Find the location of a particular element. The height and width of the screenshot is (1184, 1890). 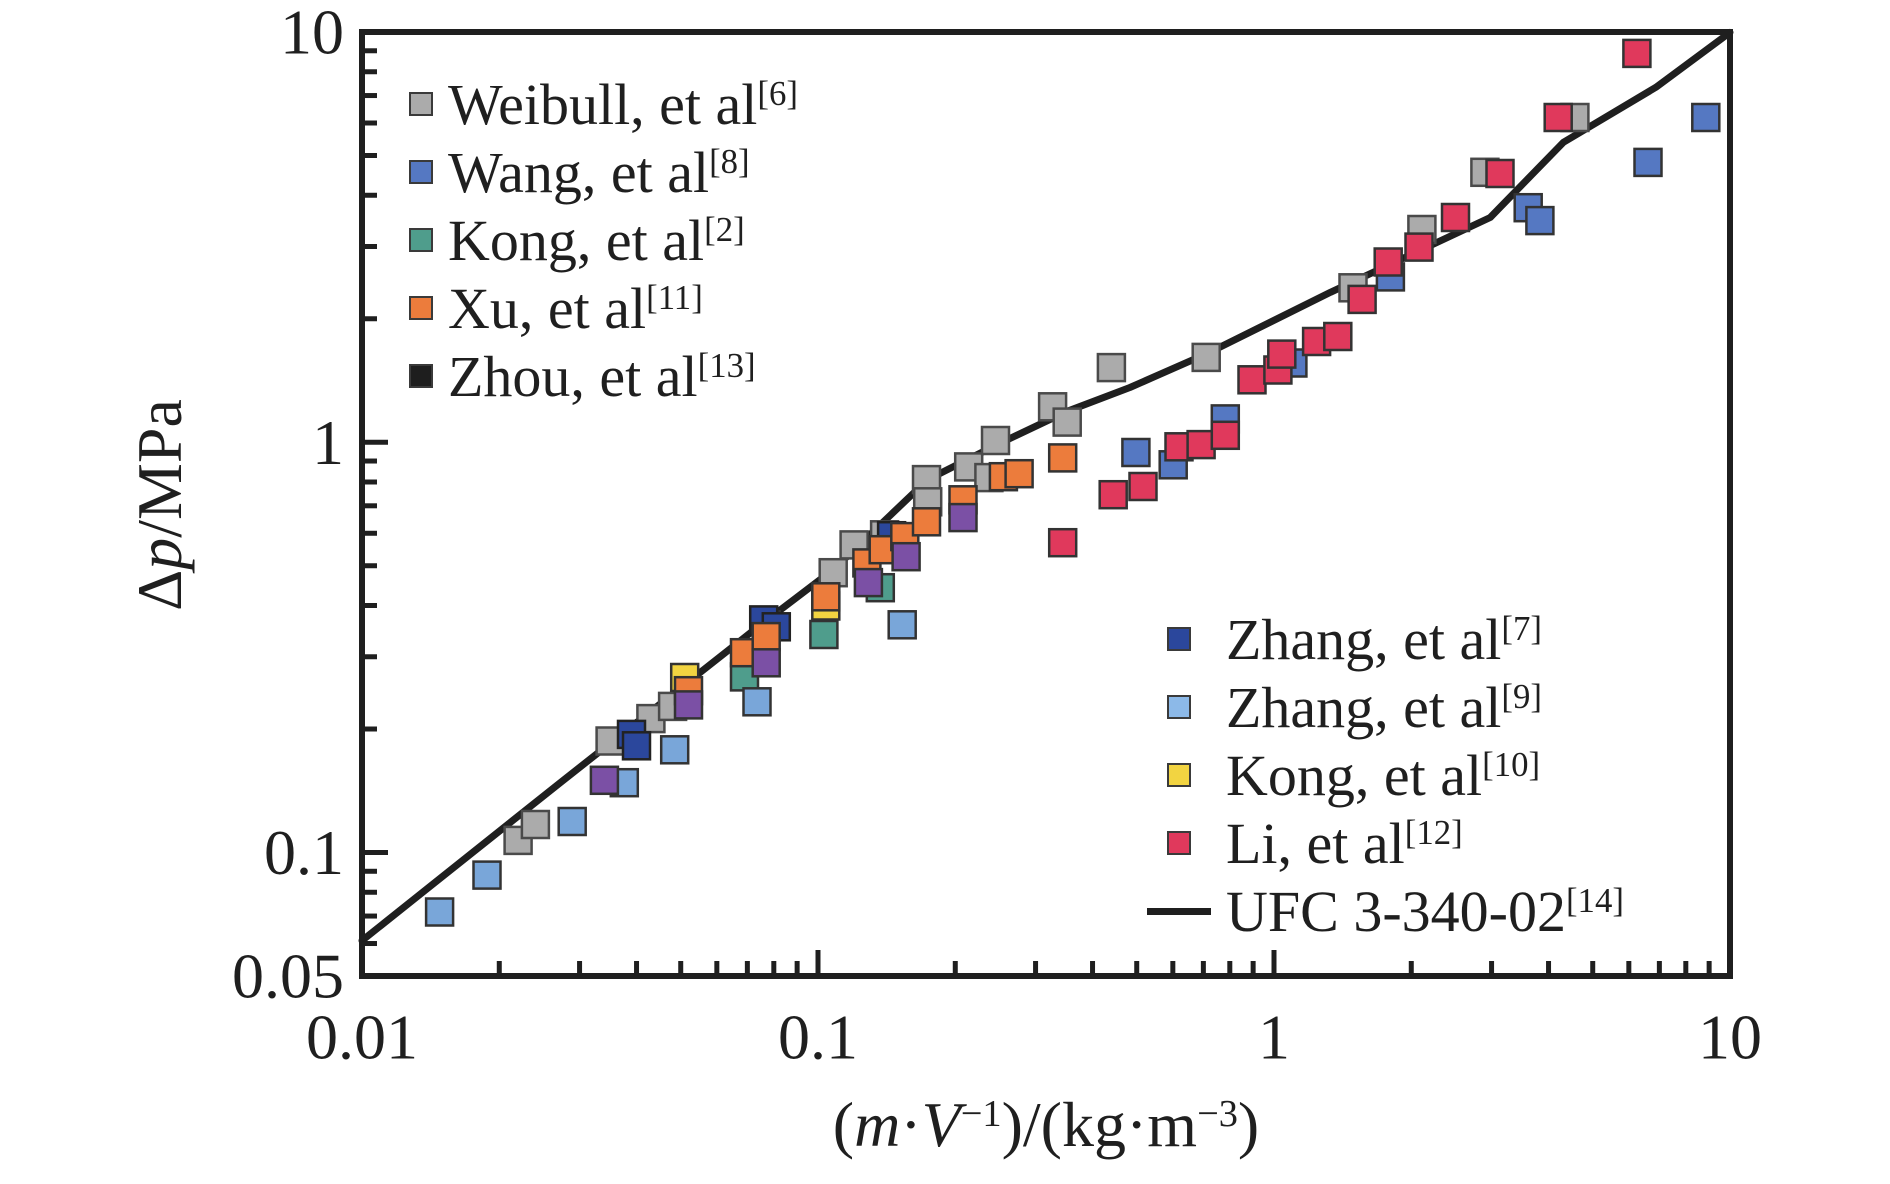

y-label-delta: Δ is located at coordinates (159, 590).